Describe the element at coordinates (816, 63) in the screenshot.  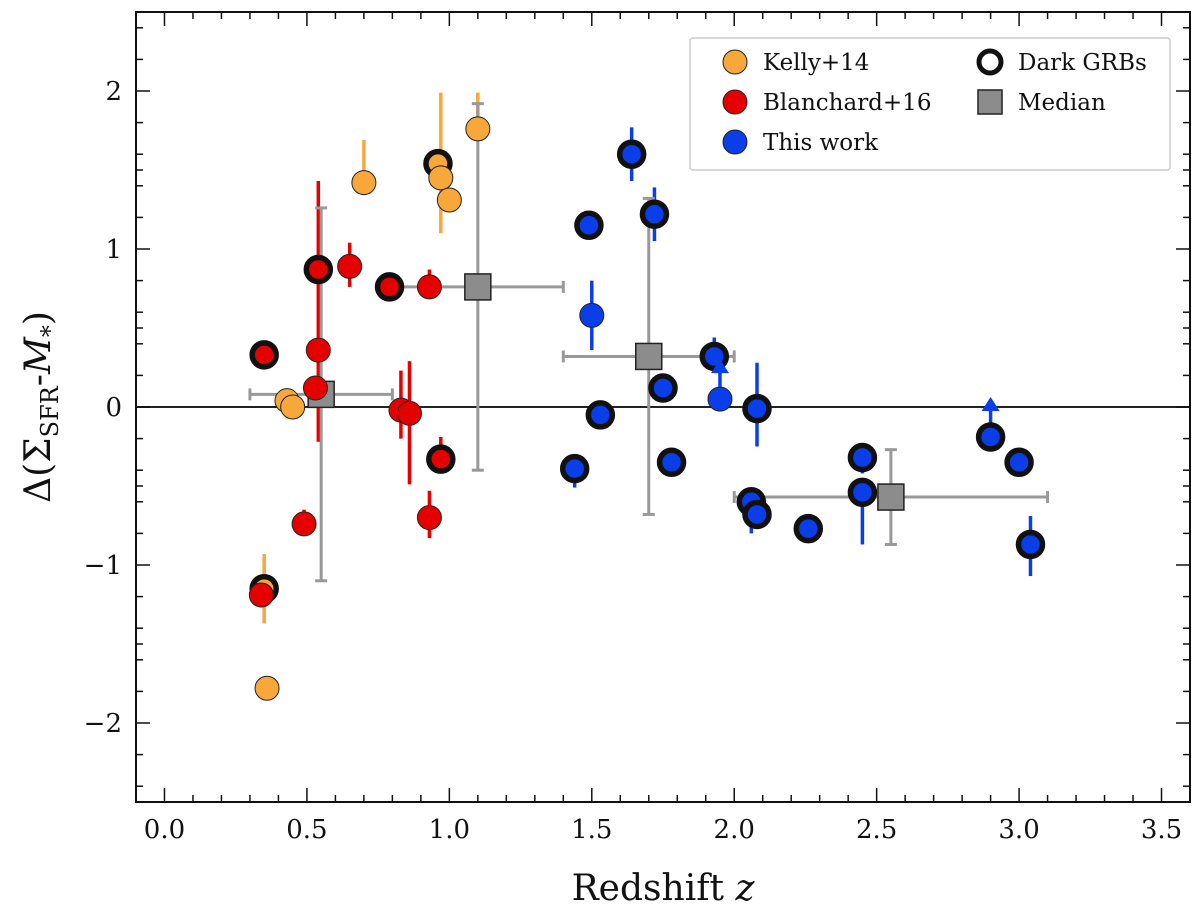
I see `legend-label: Kelly+14` at that location.